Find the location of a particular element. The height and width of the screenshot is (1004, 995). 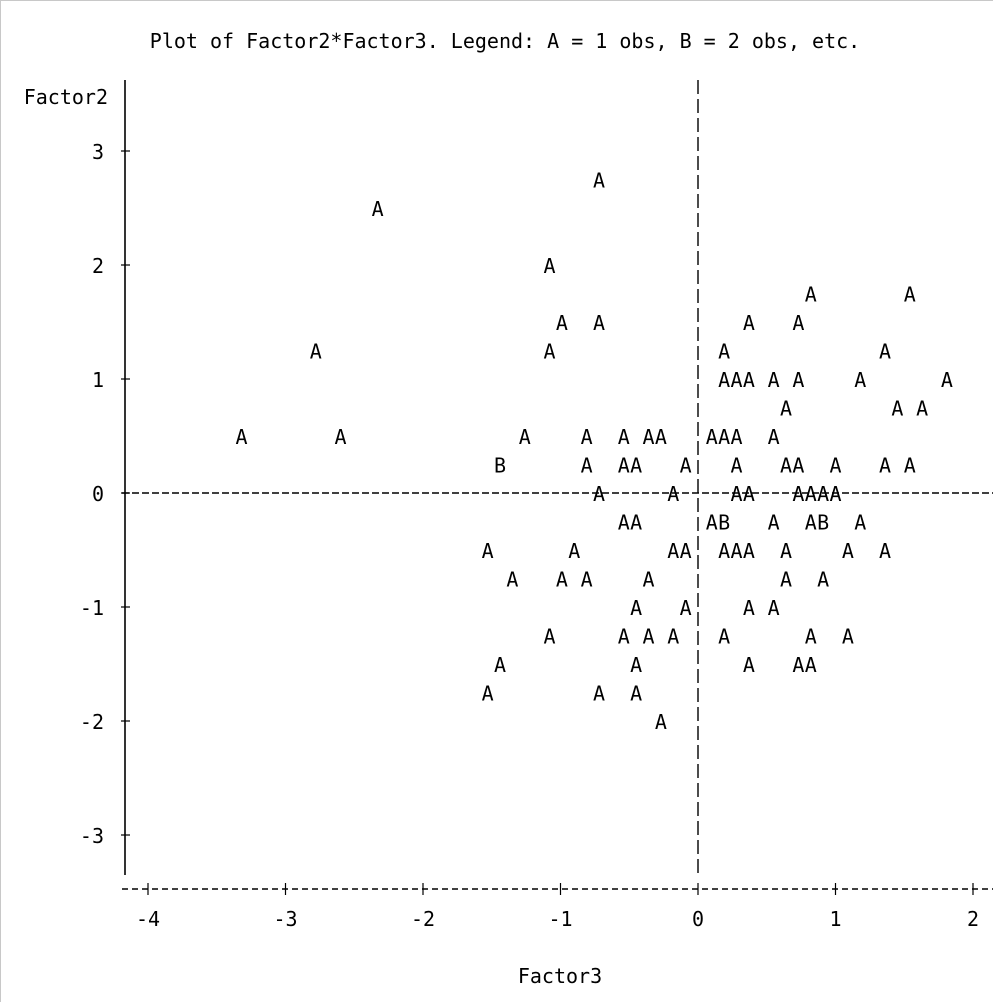

y-tick-label: 3 is located at coordinates (98, 152).